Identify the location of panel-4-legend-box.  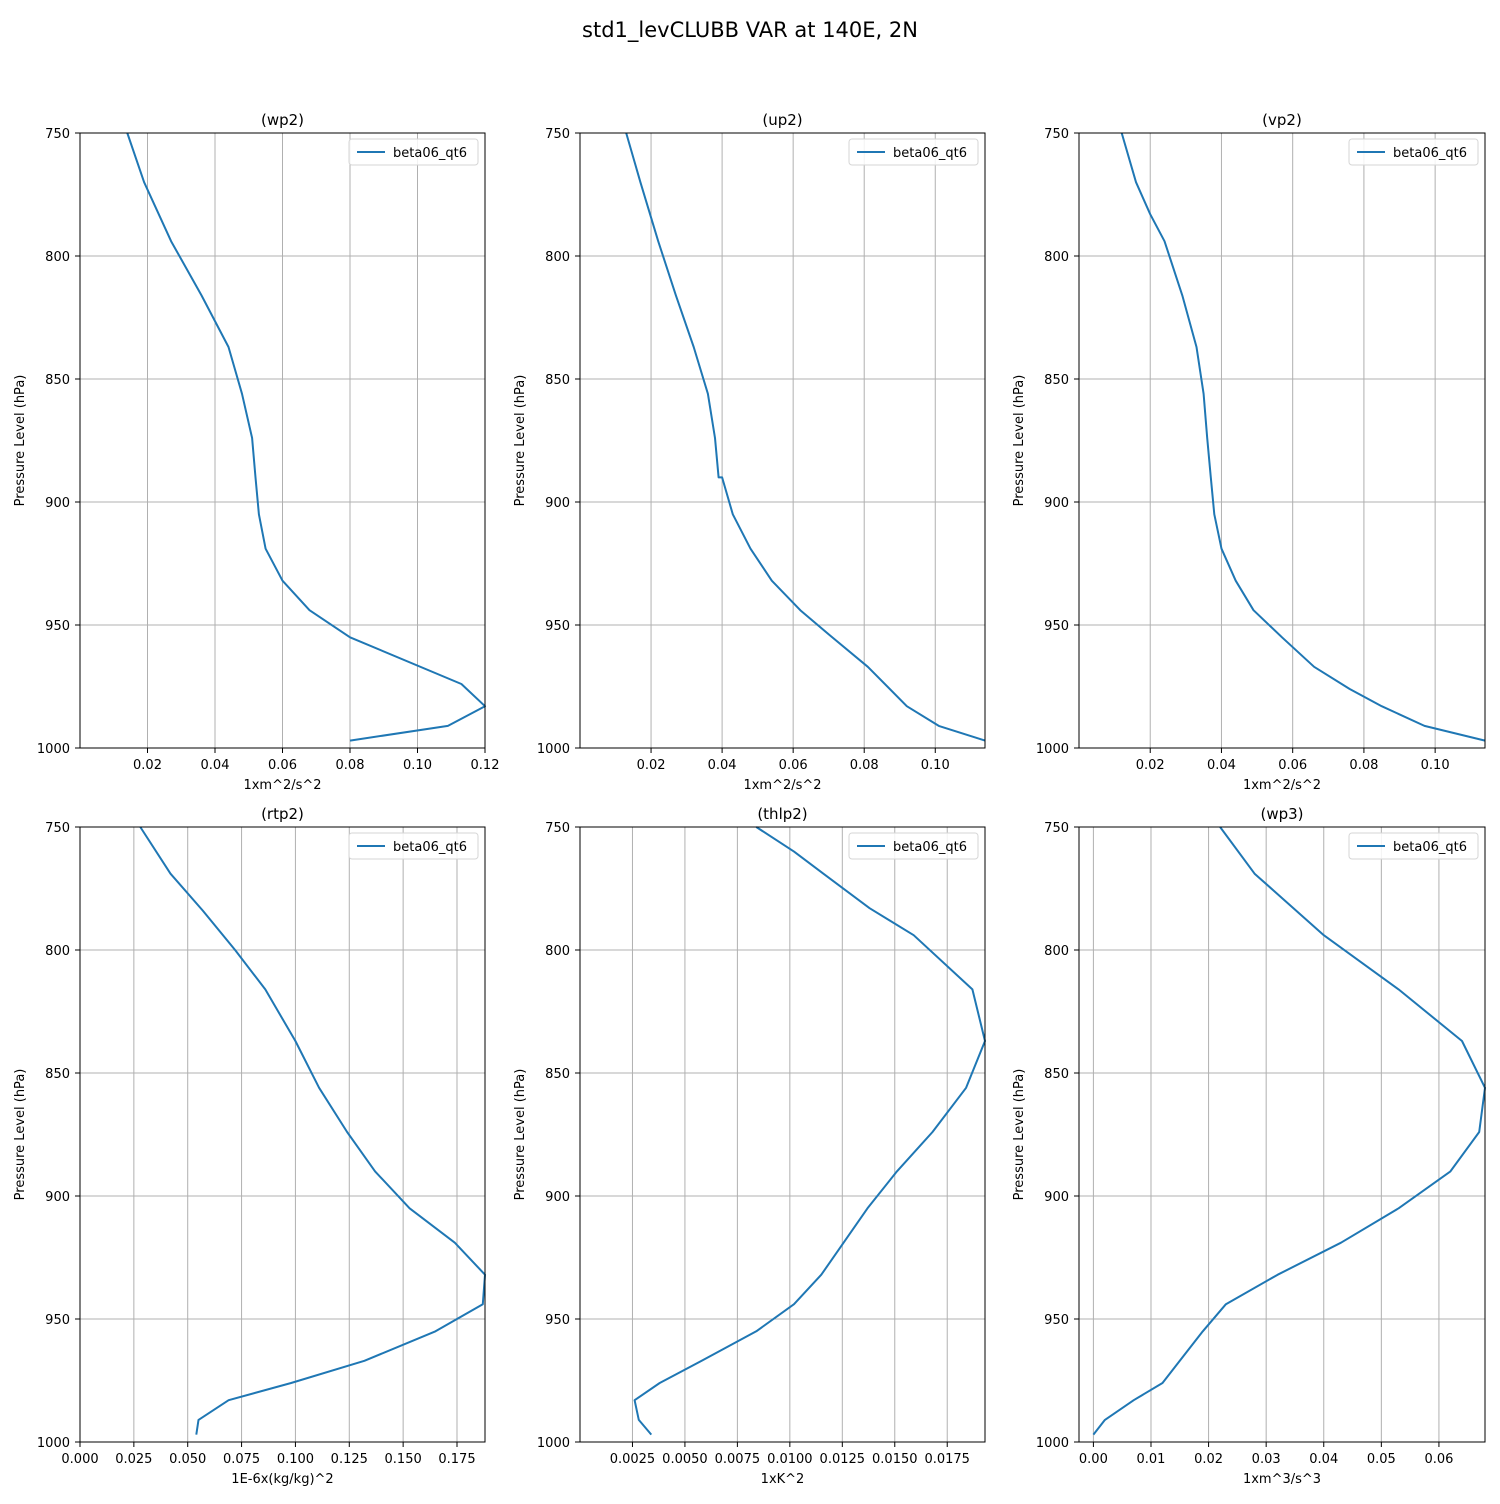
(413, 846).